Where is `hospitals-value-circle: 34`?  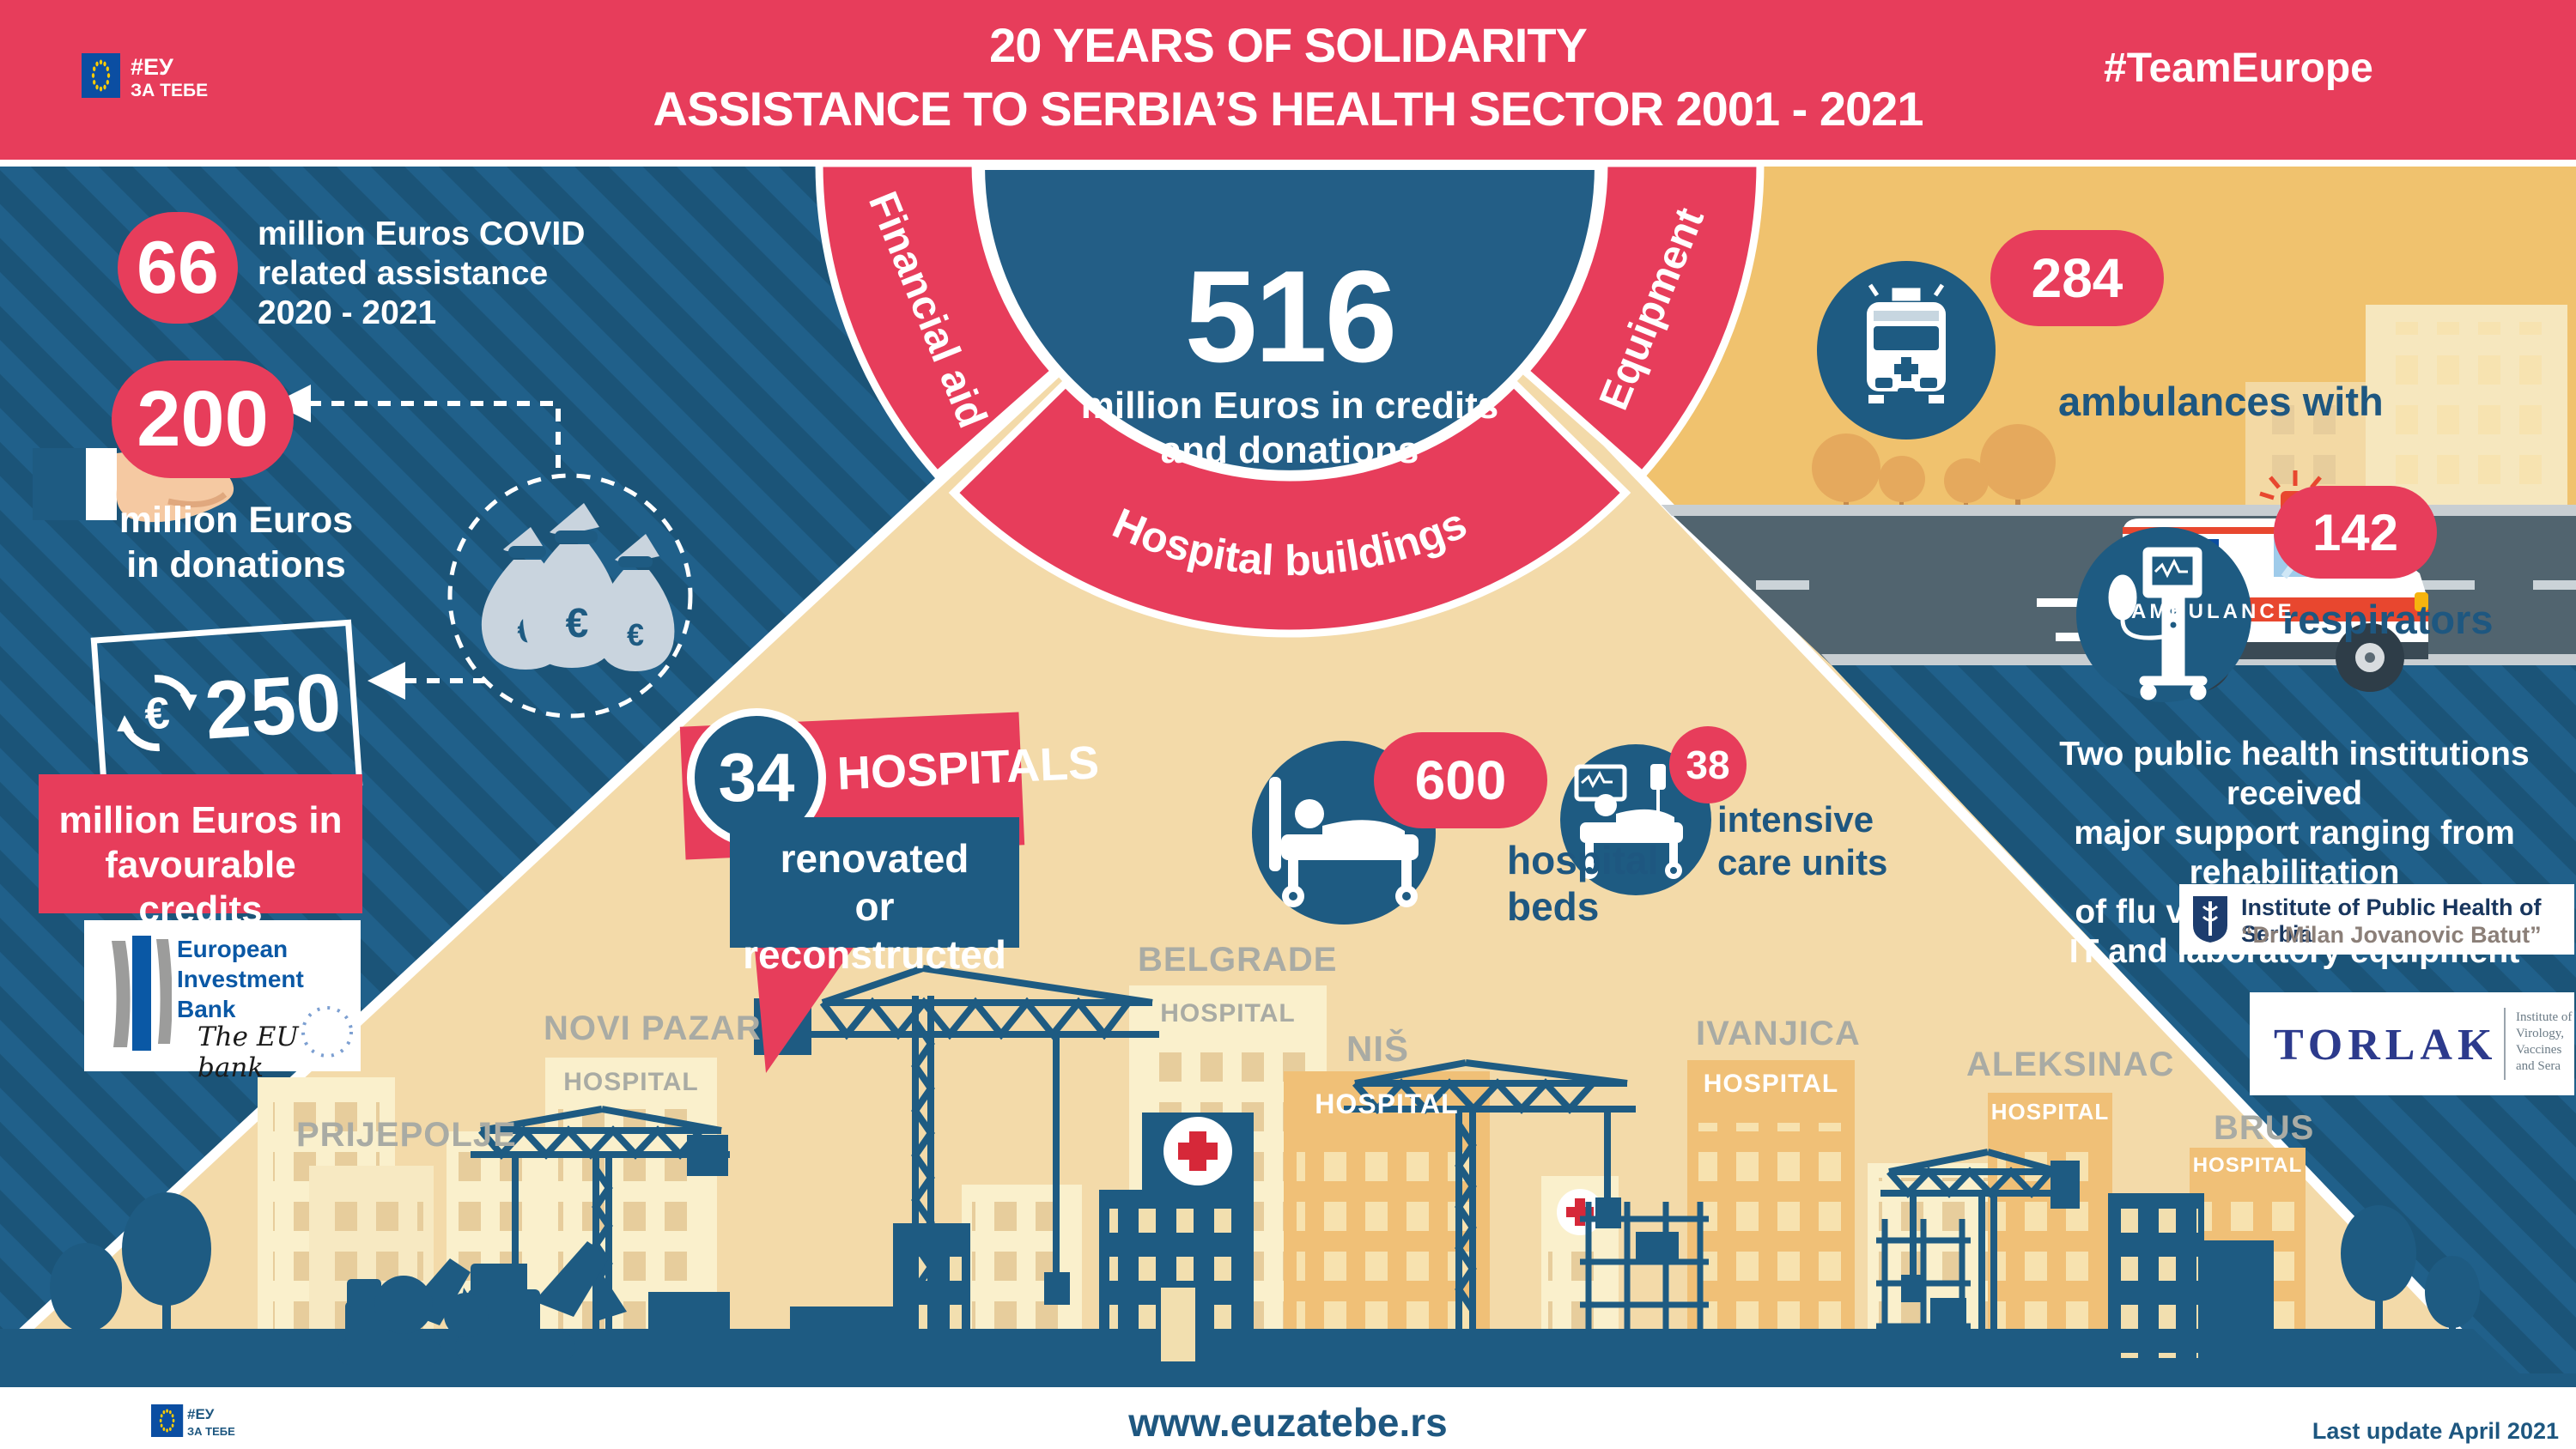
hospitals-value-circle: 34 is located at coordinates (757, 777).